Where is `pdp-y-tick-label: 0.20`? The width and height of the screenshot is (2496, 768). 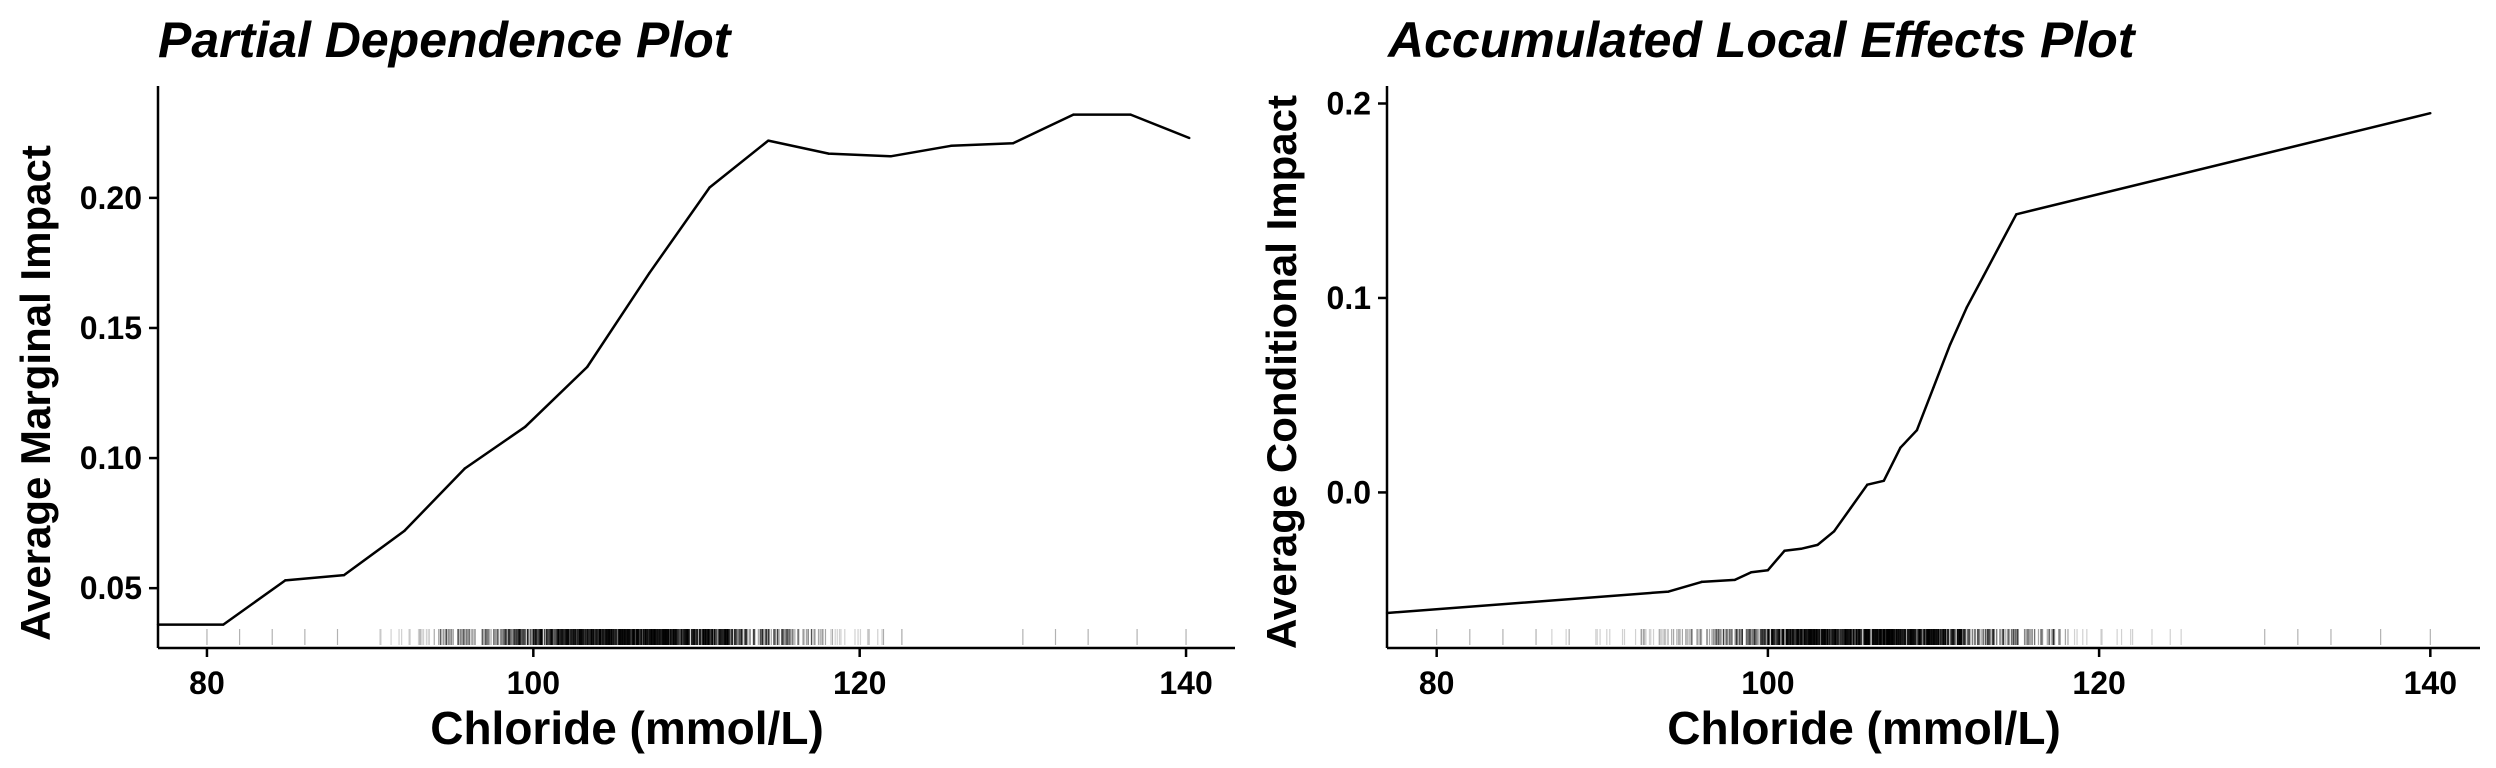 pdp-y-tick-label: 0.20 is located at coordinates (111, 198).